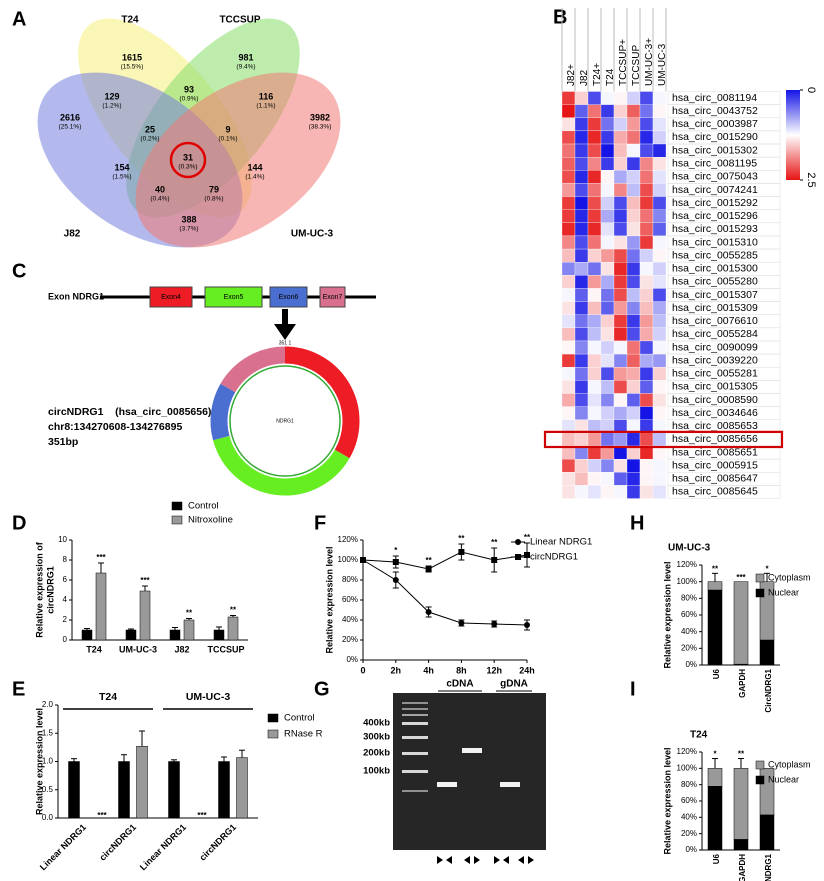  Describe the element at coordinates (65, 599) in the screenshot. I see `y-tick-label: 4` at that location.